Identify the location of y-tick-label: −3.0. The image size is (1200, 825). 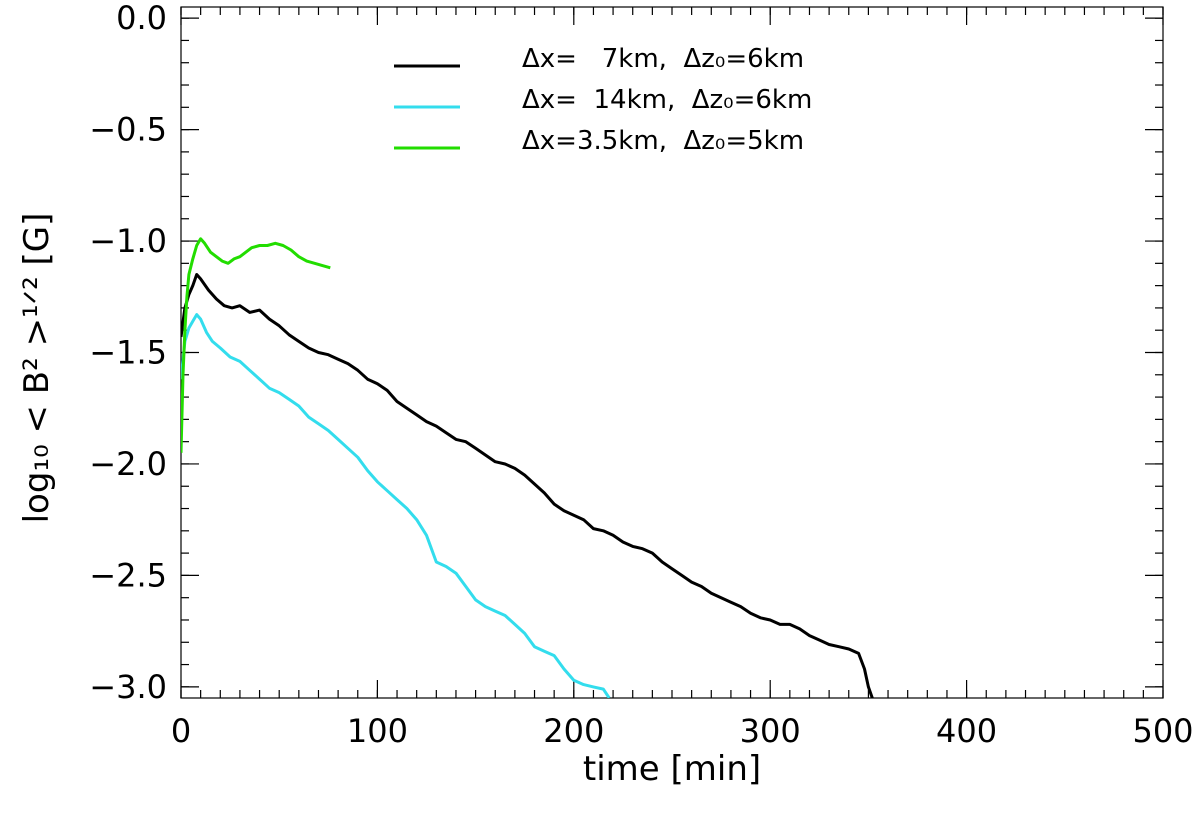
(128, 687).